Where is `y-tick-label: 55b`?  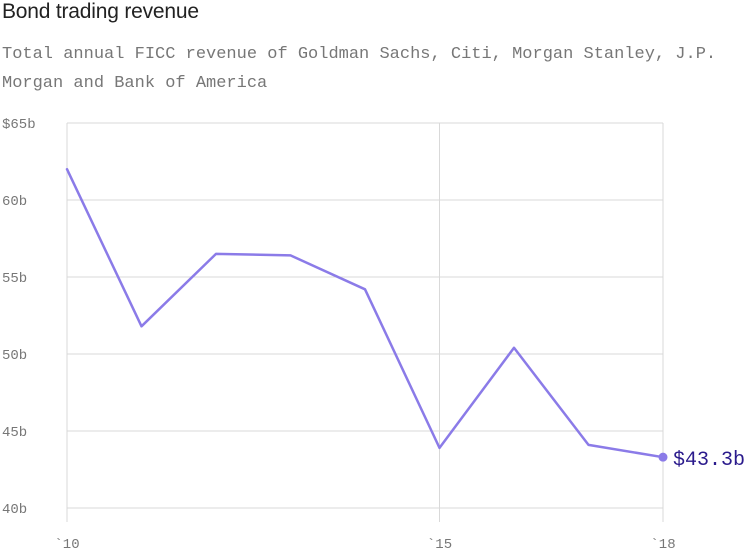
y-tick-label: 55b is located at coordinates (14, 279).